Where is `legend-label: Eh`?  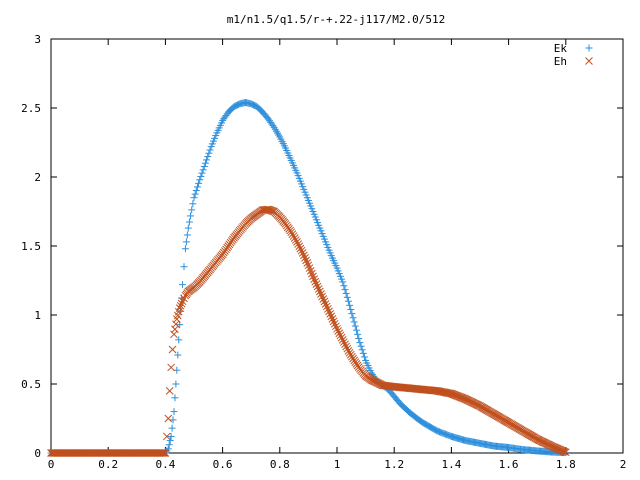 legend-label: Eh is located at coordinates (560, 61).